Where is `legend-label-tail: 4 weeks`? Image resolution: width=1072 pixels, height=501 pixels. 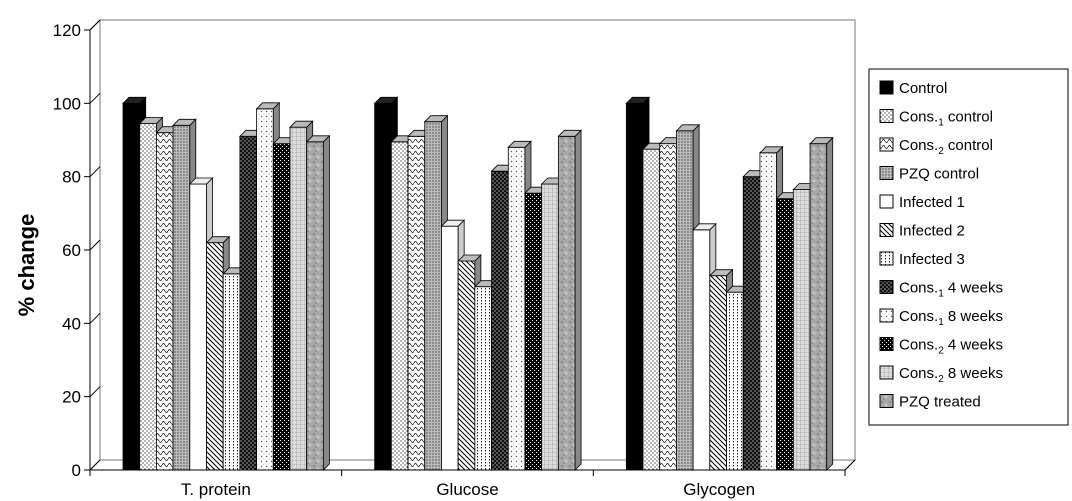
legend-label-tail: 4 weeks is located at coordinates (973, 288).